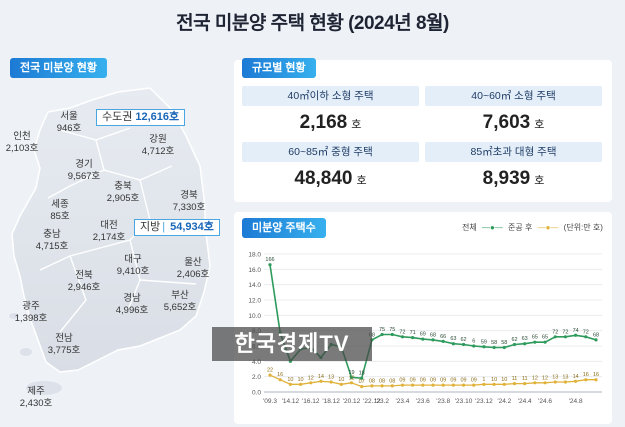  I want to click on region-gangwon: 강원 4,712호, so click(158, 145).